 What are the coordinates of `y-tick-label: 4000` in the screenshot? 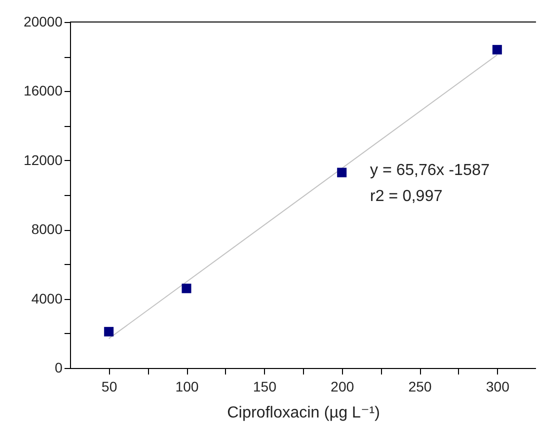 It's located at (47, 298).